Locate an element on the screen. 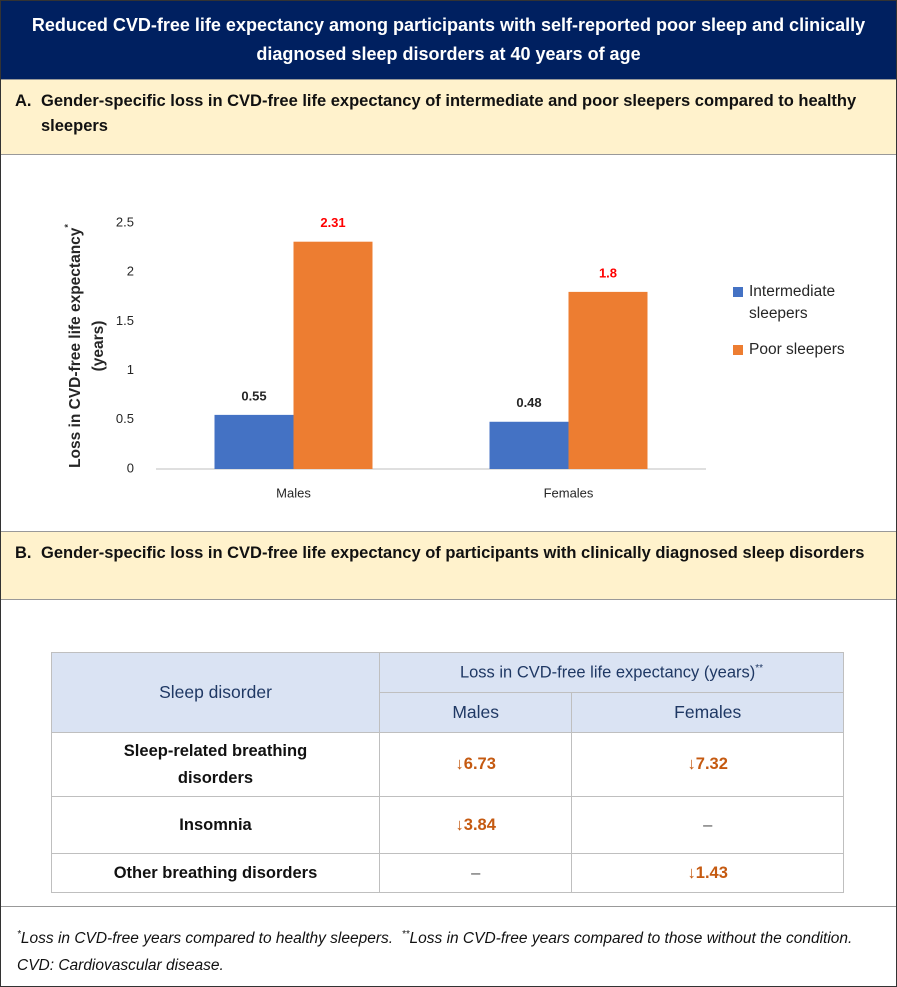 The width and height of the screenshot is (897, 987). legend-label: Poor sleepers is located at coordinates (797, 349).